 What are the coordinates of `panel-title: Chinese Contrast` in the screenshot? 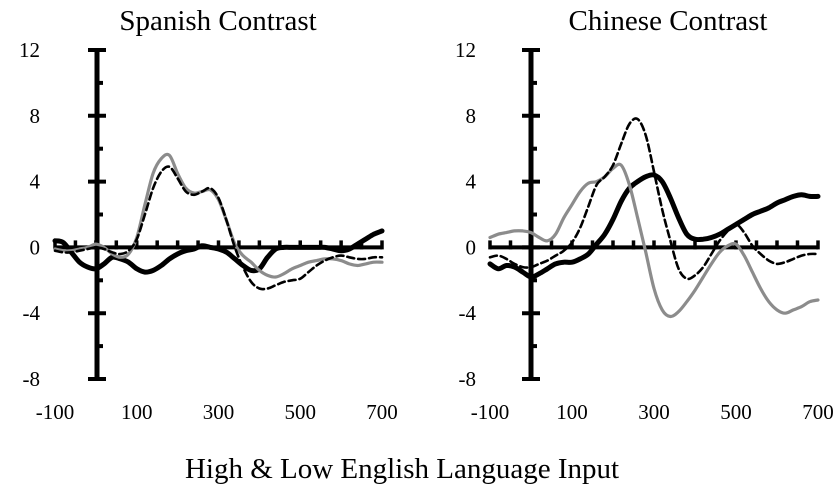 It's located at (668, 21).